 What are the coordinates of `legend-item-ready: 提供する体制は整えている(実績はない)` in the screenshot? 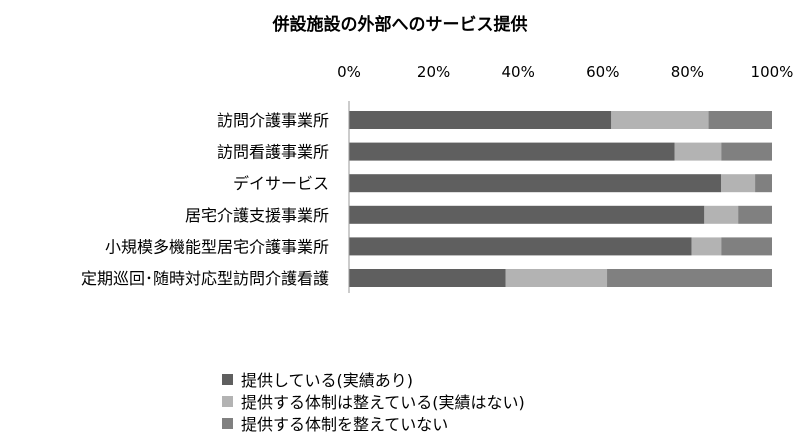 It's located at (373, 401).